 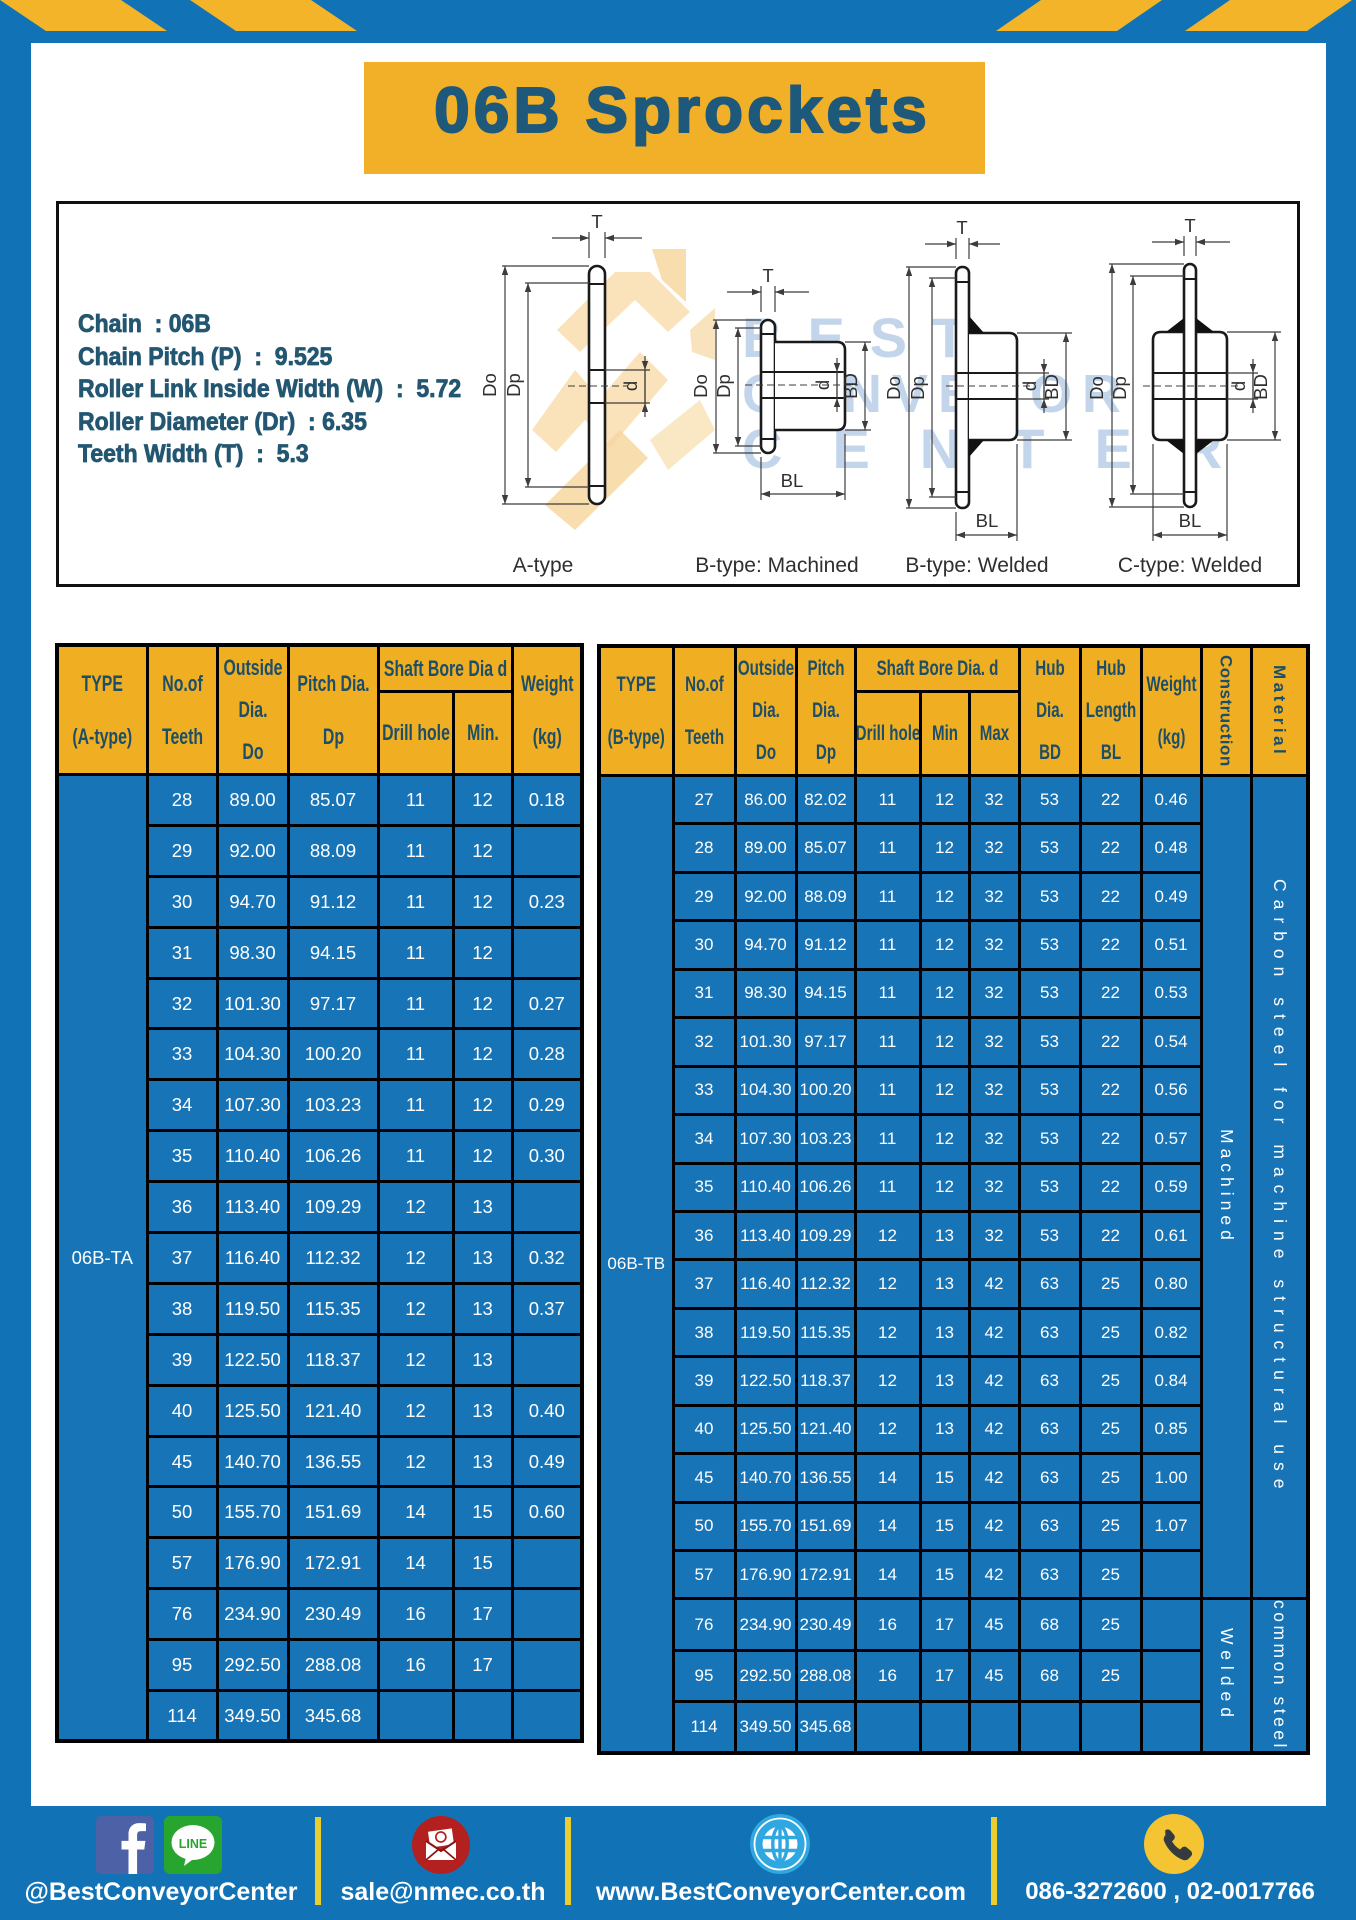 I want to click on svg-text: B-type: Machined, so click(x=776, y=565).